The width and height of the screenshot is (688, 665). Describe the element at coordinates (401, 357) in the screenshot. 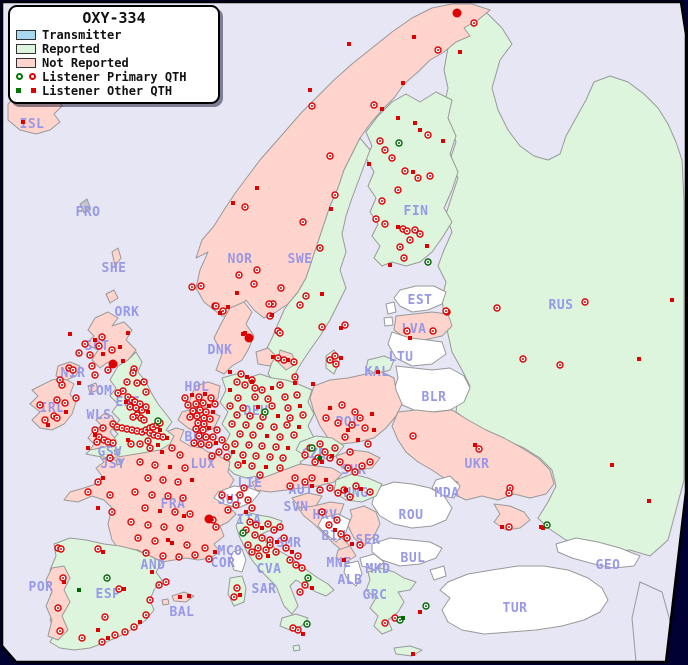

I see `country-label-ltu: LTU` at that location.